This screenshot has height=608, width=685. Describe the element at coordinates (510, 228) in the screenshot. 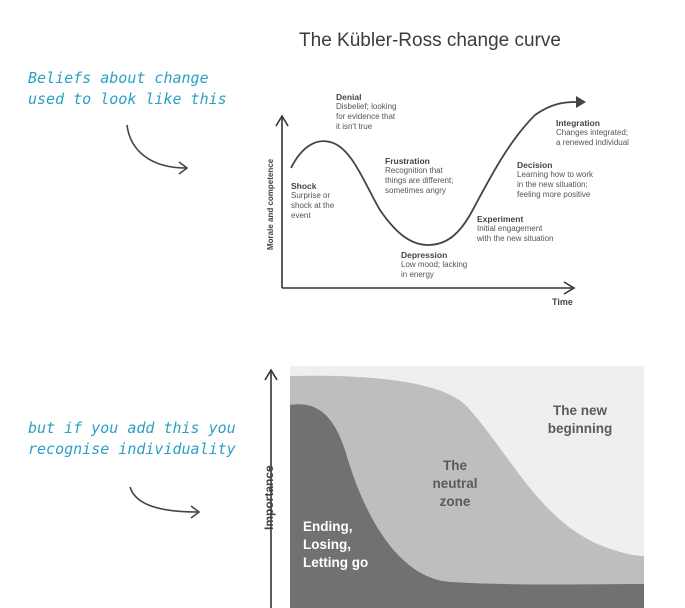

I see `stage-desc-line: Initial engagement` at that location.